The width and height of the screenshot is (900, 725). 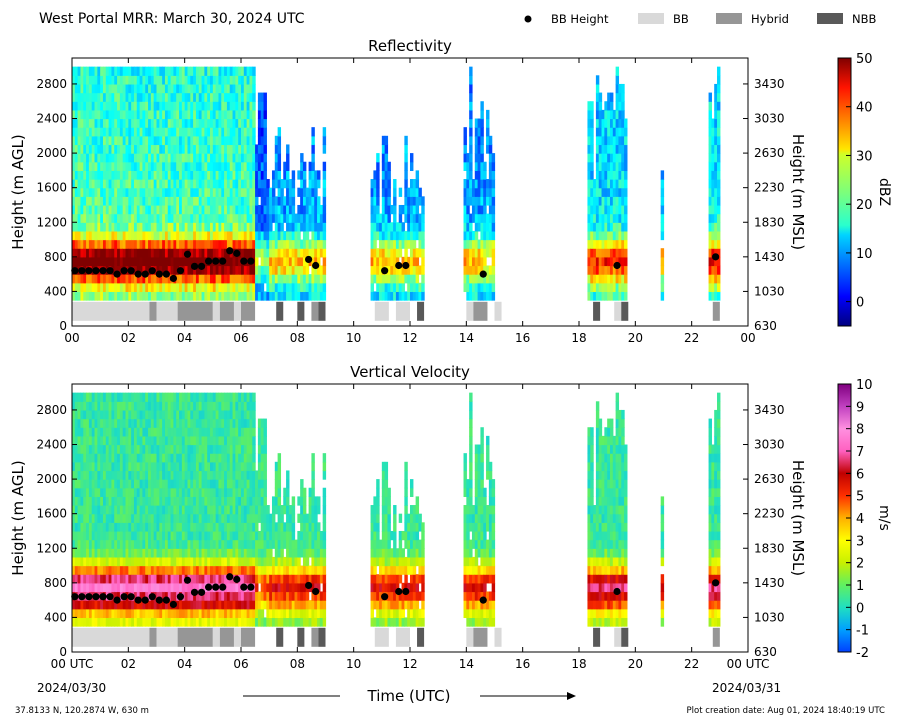 I want to click on bb-height-point, so click(x=385, y=271).